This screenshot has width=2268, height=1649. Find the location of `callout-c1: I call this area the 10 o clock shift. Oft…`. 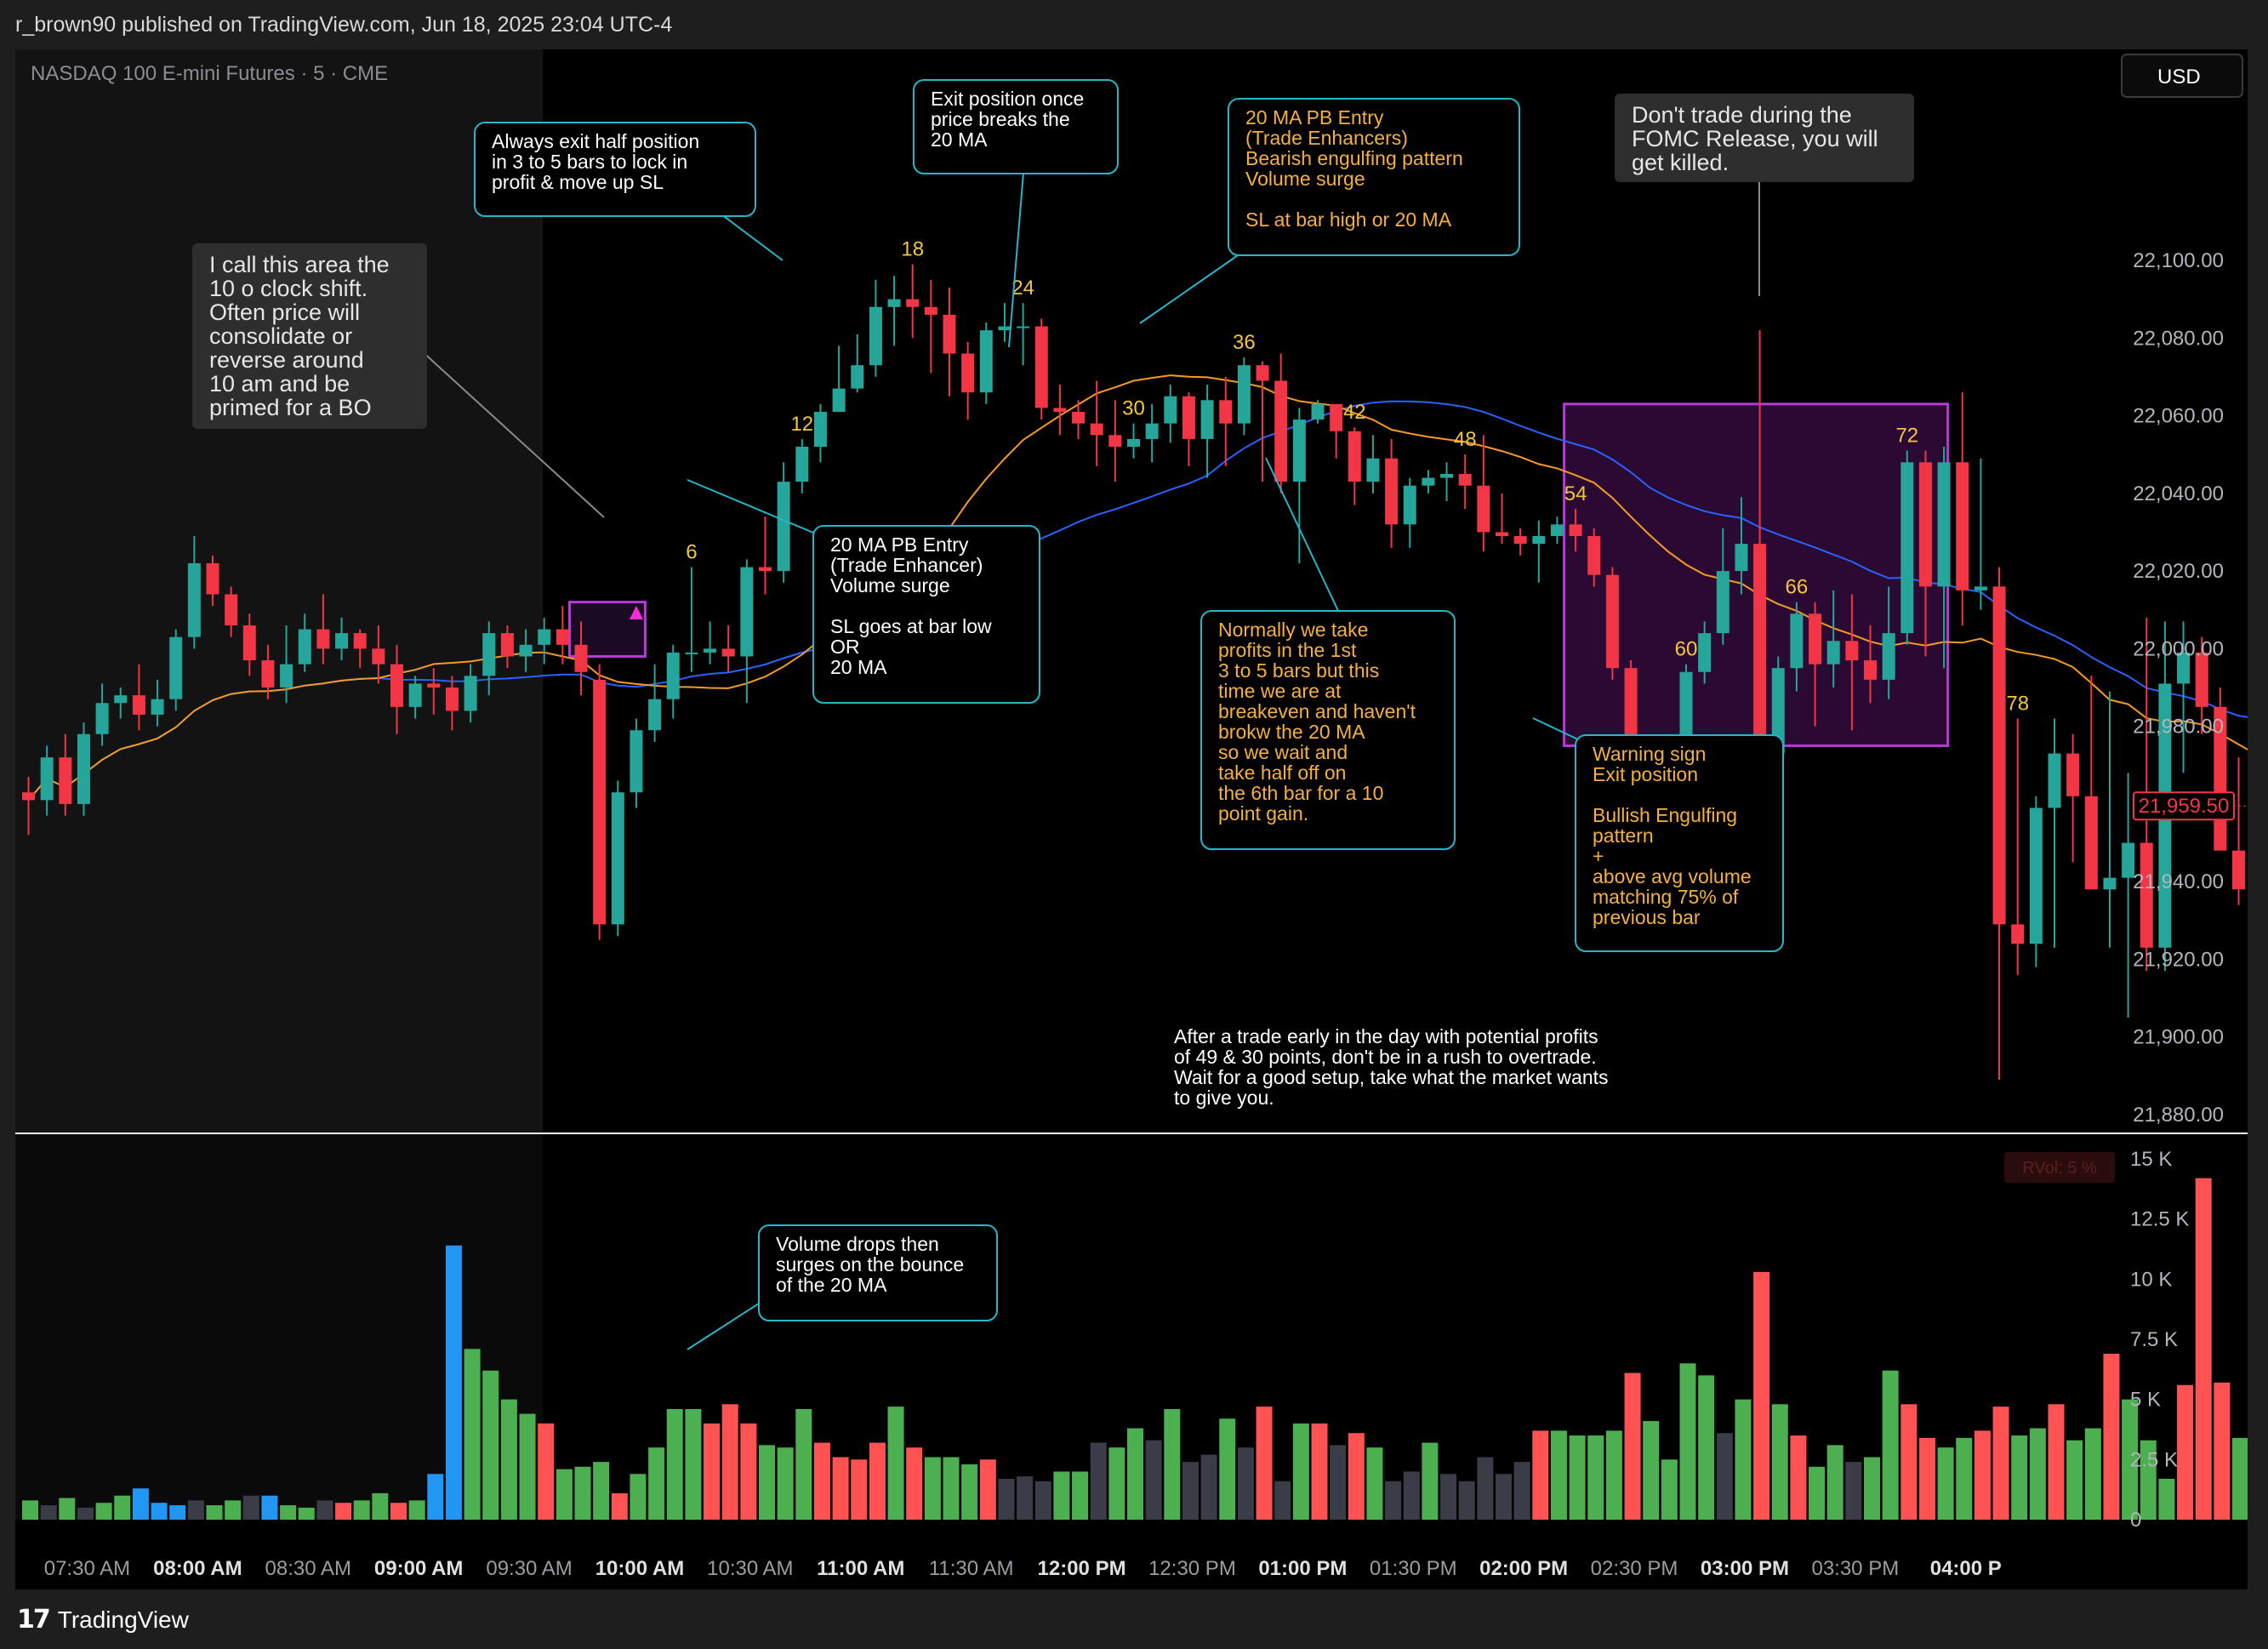

callout-c1: I call this area the 10 o clock shift. Oft… is located at coordinates (399, 380).